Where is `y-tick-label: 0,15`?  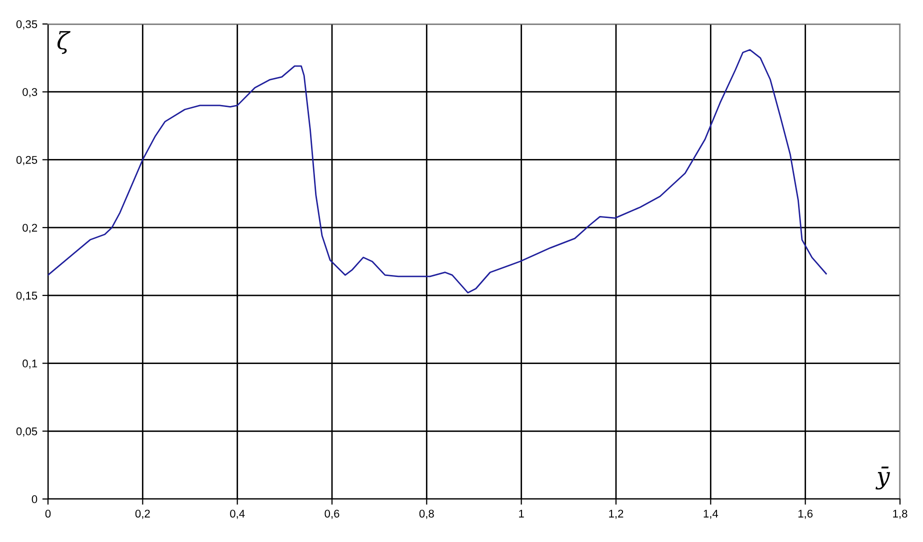 y-tick-label: 0,15 is located at coordinates (27, 296).